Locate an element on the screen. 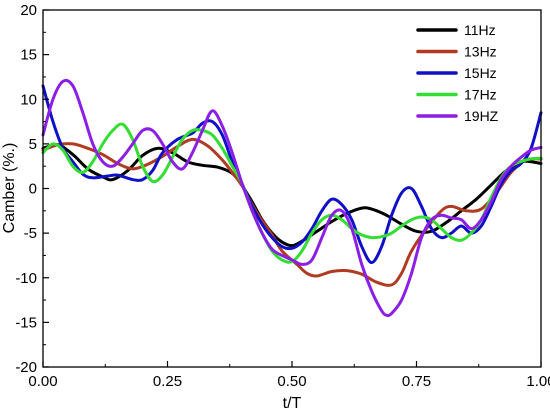 The image size is (550, 415). y-tick-label: -10 is located at coordinates (26, 278).